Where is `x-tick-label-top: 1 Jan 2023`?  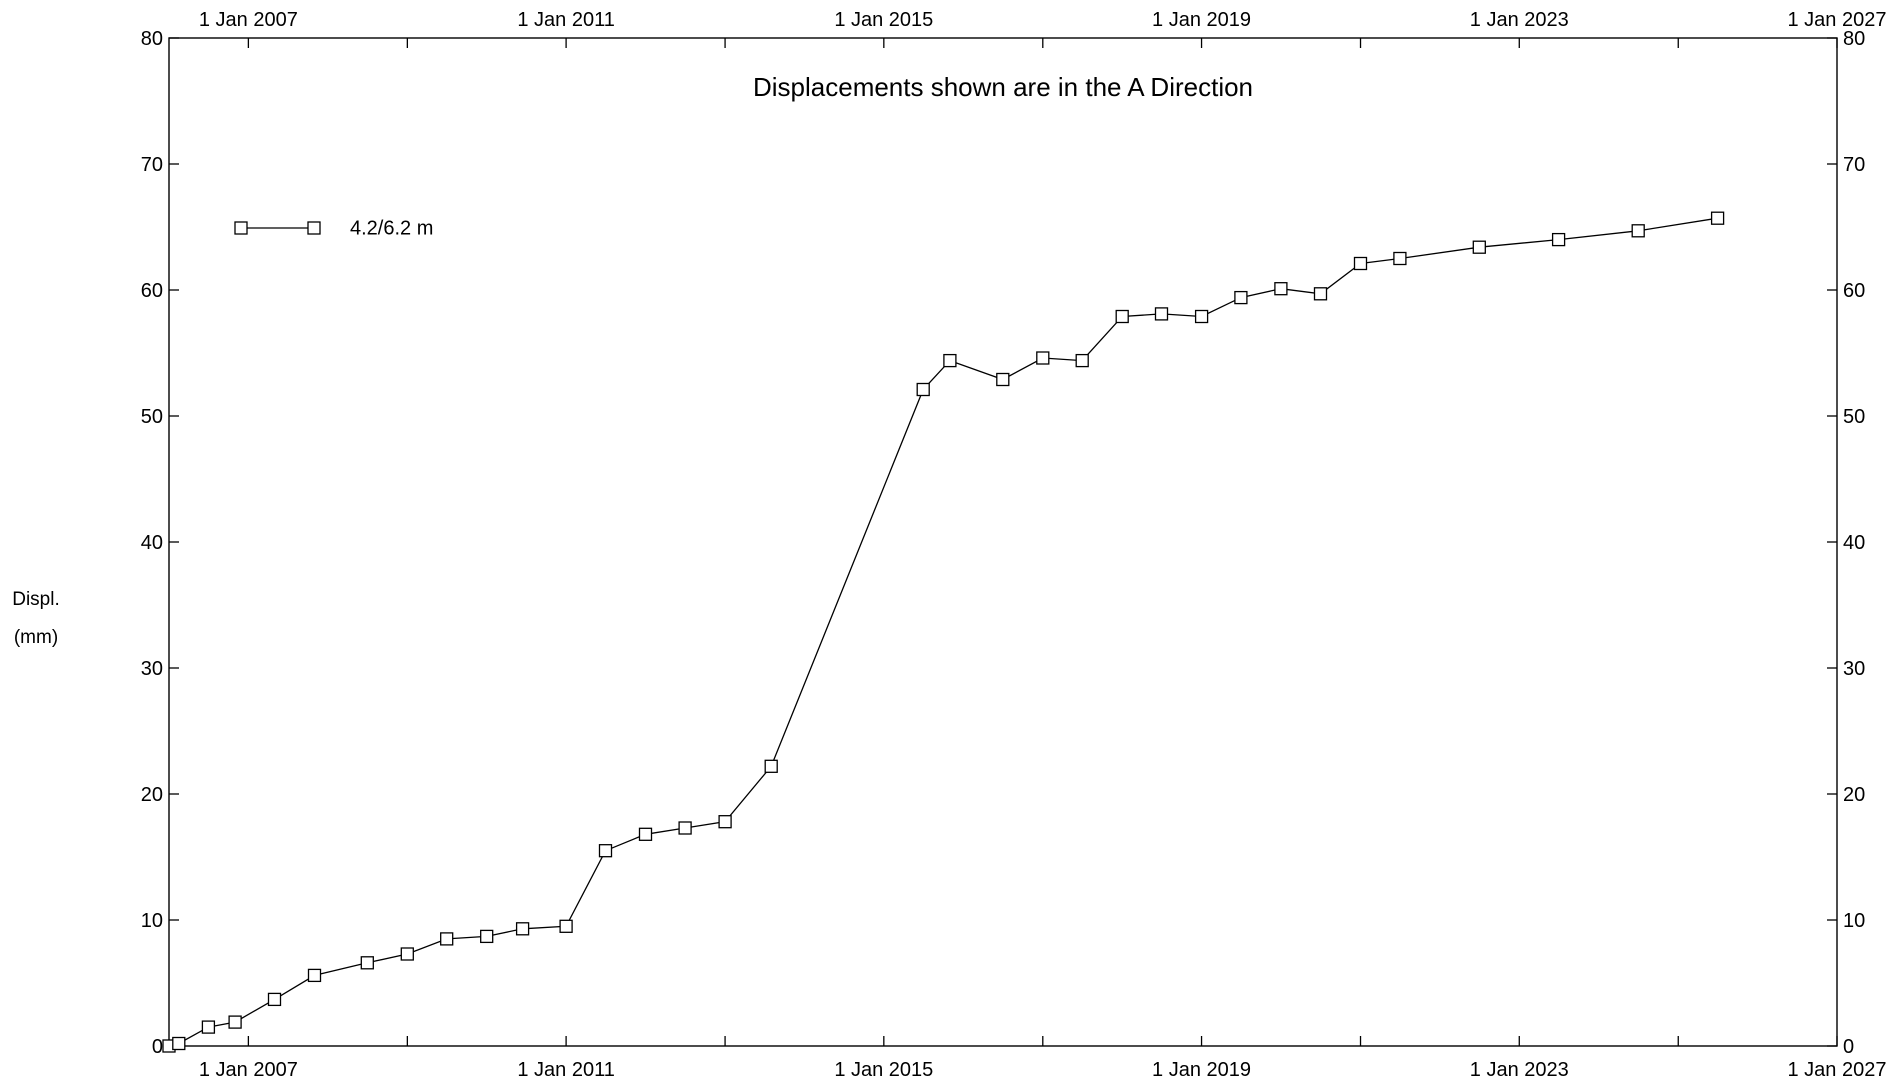
x-tick-label-top: 1 Jan 2023 is located at coordinates (1519, 20).